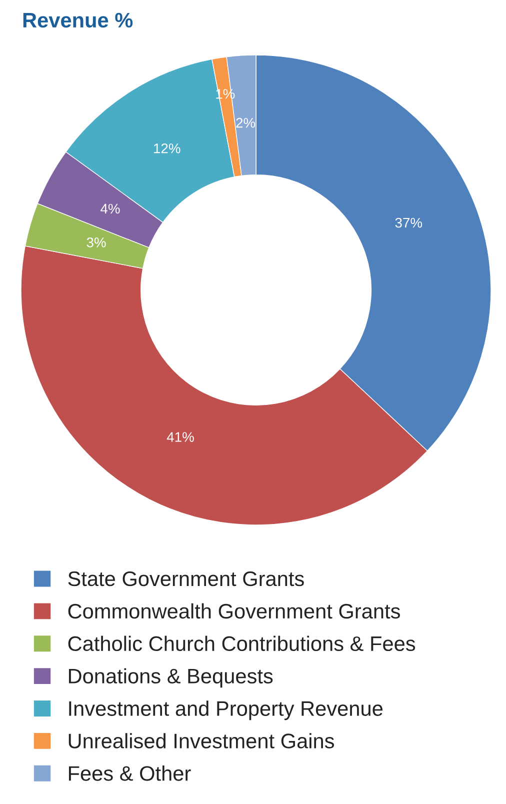 This screenshot has width=506, height=804. Describe the element at coordinates (242, 644) in the screenshot. I see `legend-label: Catholic Church Contributions & Fees` at that location.